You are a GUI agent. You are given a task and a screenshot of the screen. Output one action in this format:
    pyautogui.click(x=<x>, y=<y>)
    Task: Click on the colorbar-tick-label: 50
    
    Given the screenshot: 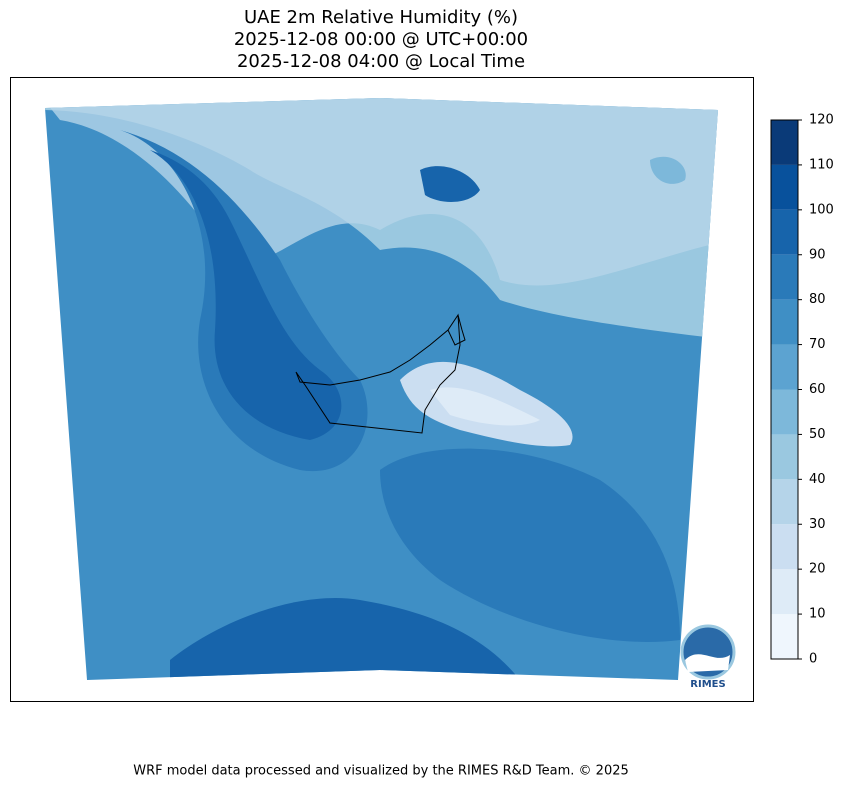 What is the action you would take?
    pyautogui.click(x=817, y=434)
    